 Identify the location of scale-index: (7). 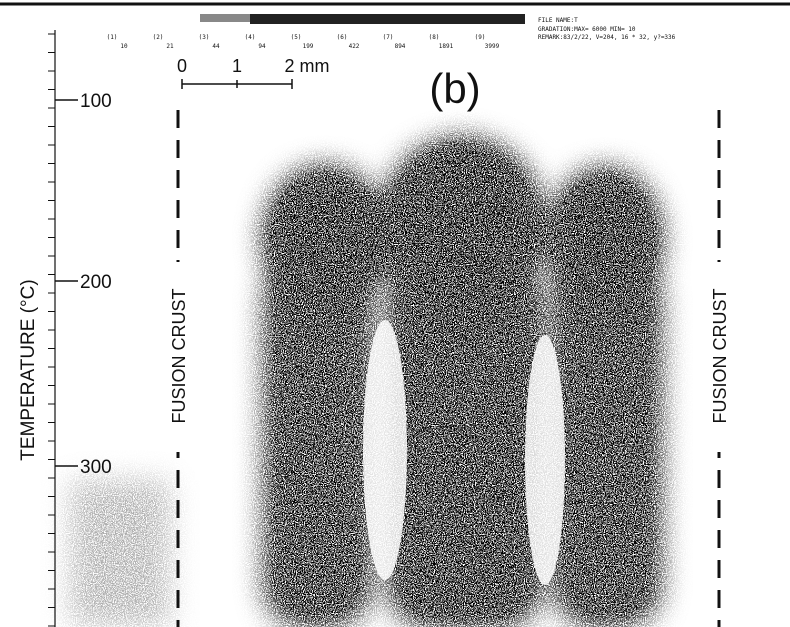
(388, 37).